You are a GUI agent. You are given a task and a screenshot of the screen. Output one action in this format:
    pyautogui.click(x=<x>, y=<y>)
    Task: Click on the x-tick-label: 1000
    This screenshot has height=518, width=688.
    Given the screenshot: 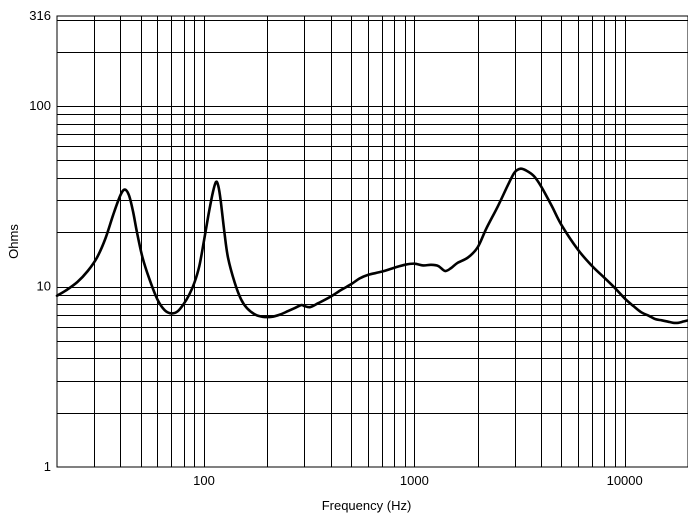 What is the action you would take?
    pyautogui.click(x=414, y=480)
    